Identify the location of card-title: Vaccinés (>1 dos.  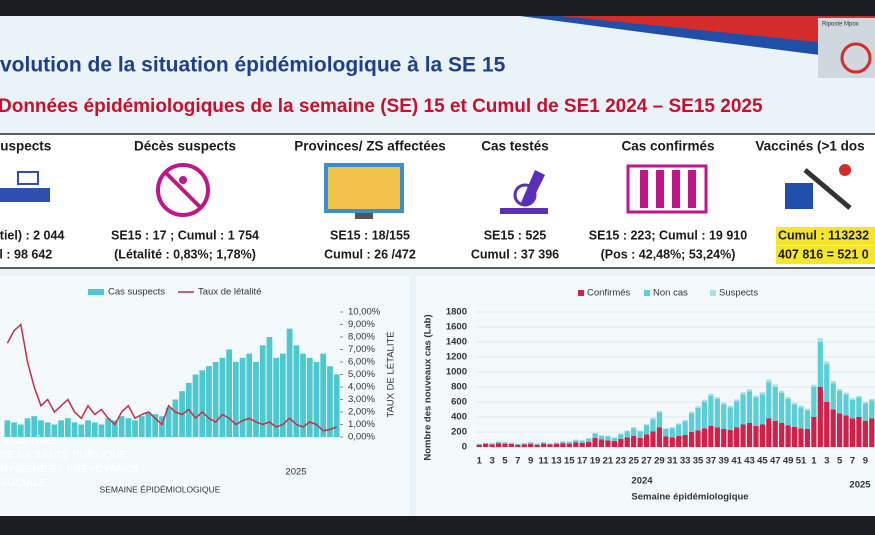
(809, 146).